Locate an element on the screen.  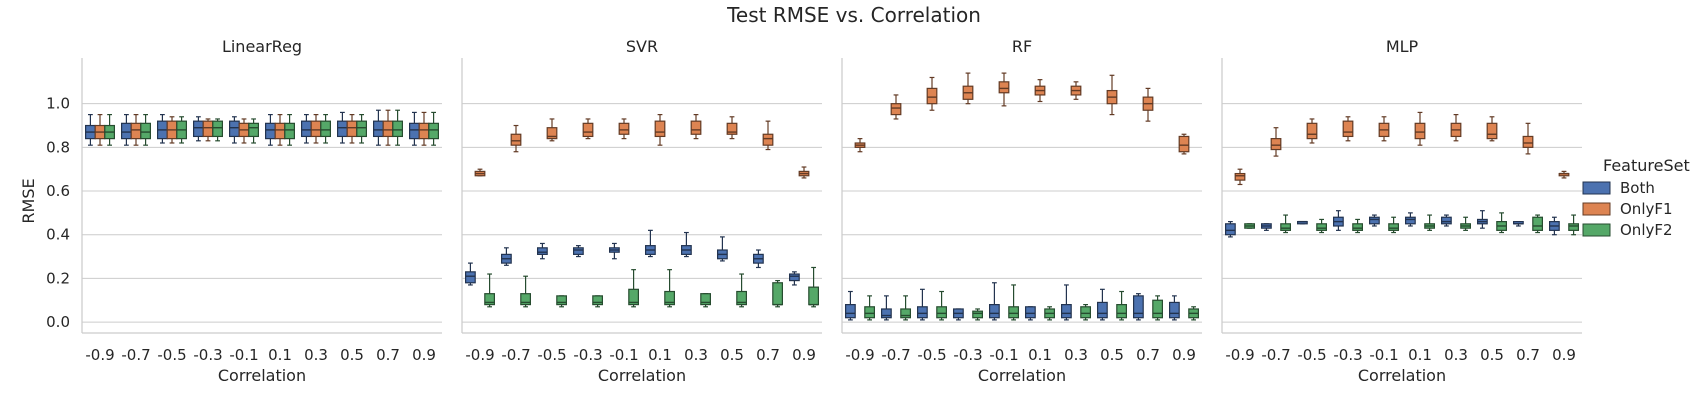
x-tick-label: -0.9 is located at coordinates (99, 355).